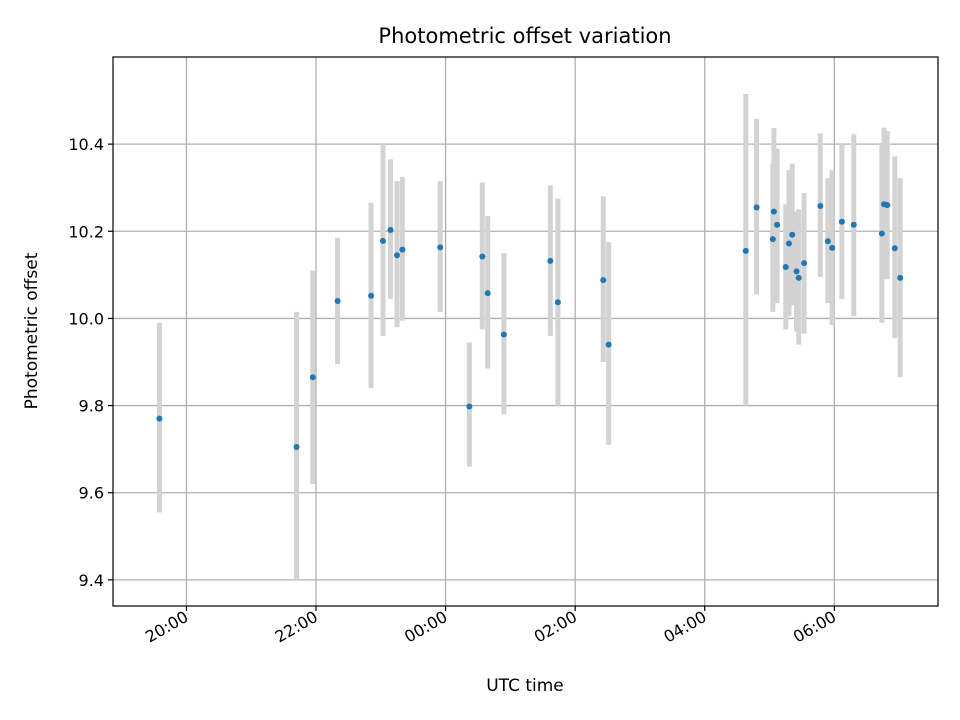 Image resolution: width=960 pixels, height=720 pixels. I want to click on y-tick-label: 9.4, so click(91, 580).